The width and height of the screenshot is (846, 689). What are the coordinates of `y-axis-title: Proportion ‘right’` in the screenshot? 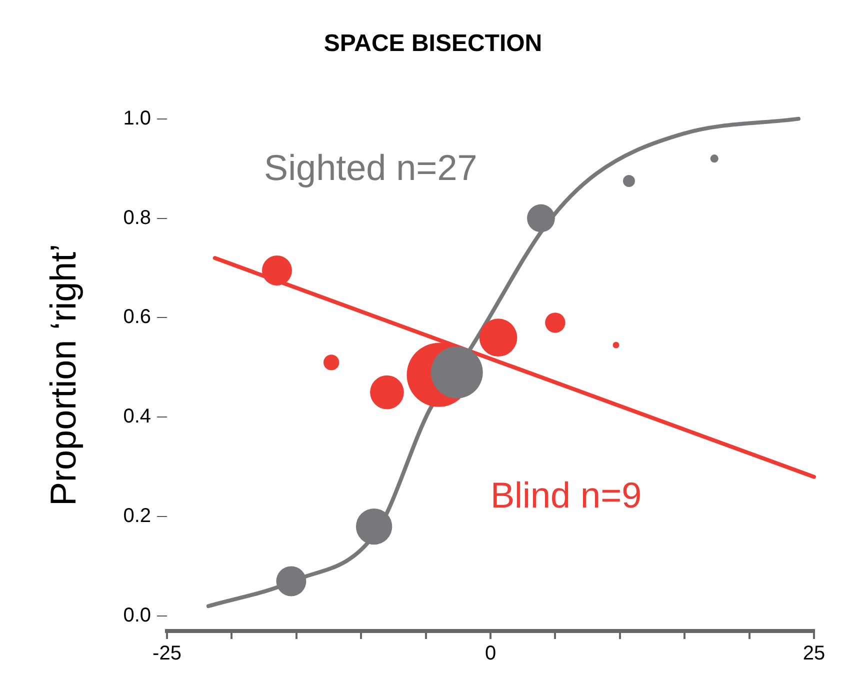 It's located at (63, 375).